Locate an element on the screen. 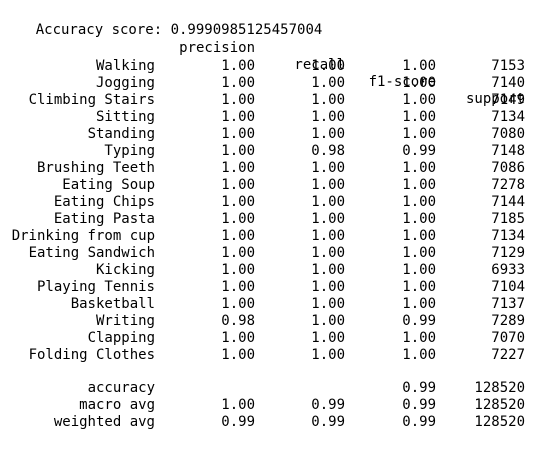  class-row: Kicking 1.00 1.00 1.00 6933 is located at coordinates (274, 270).